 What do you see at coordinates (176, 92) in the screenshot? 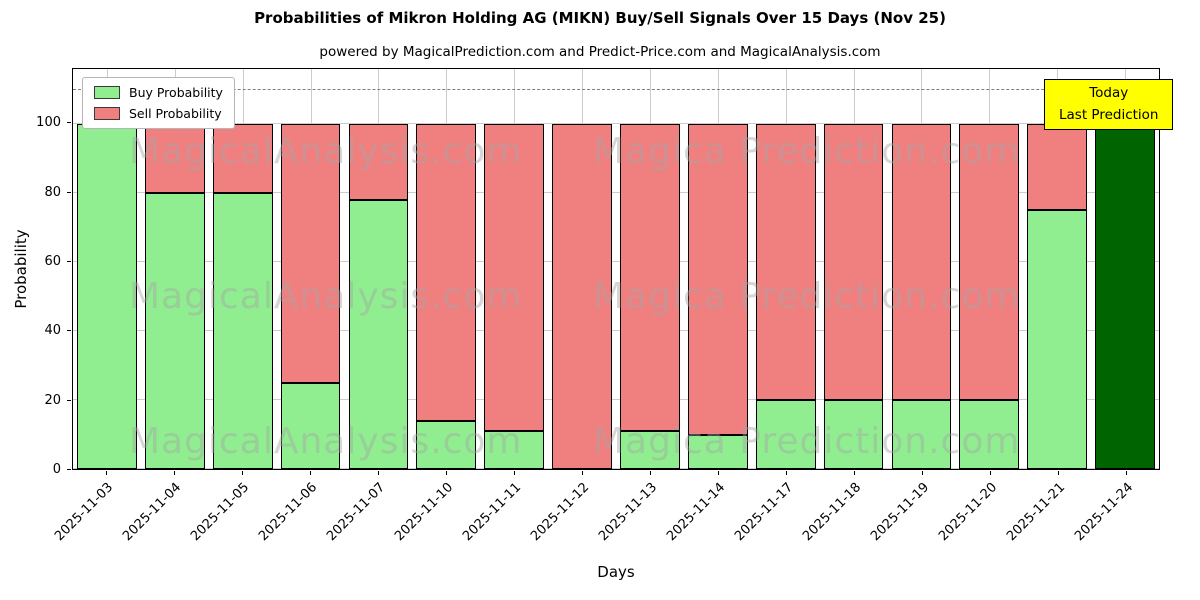
I see `legend-label-buy: Buy Probability` at bounding box center [176, 92].